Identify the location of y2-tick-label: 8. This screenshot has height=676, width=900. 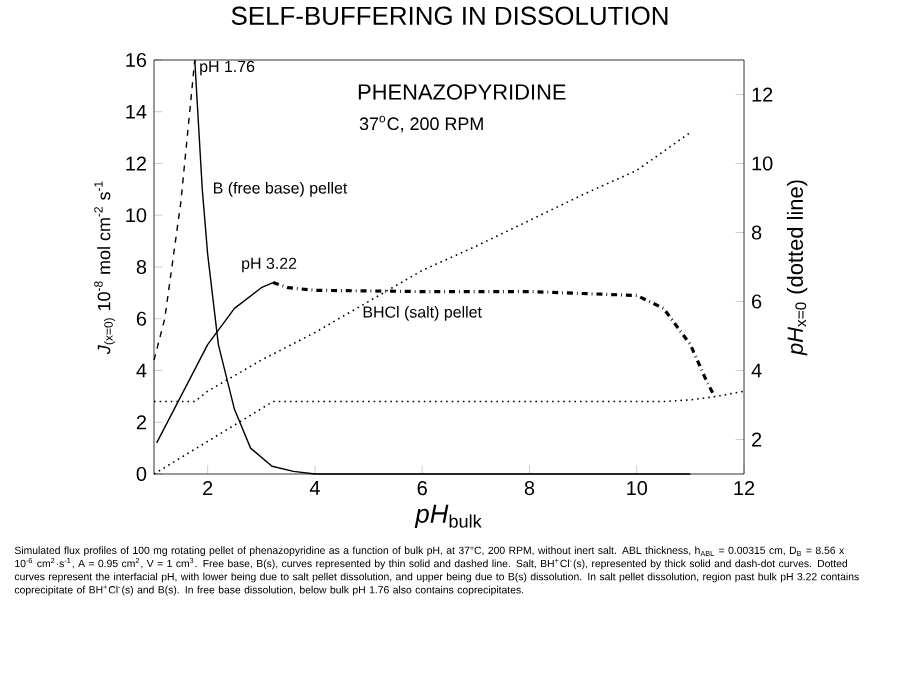
(756, 232).